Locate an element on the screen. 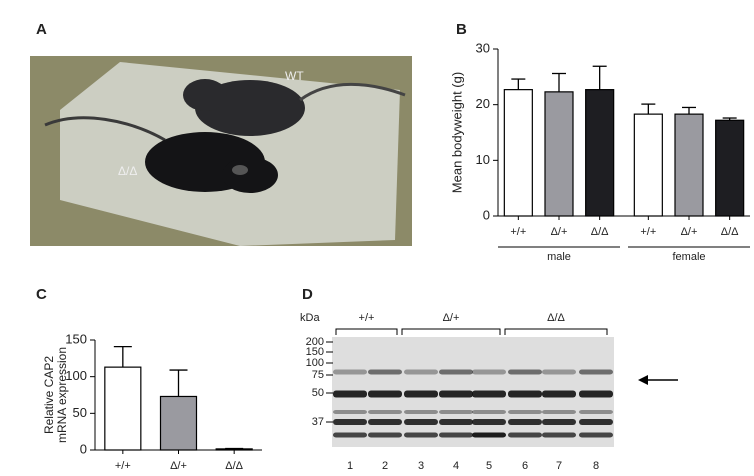  panel-label: B is located at coordinates (461, 29).